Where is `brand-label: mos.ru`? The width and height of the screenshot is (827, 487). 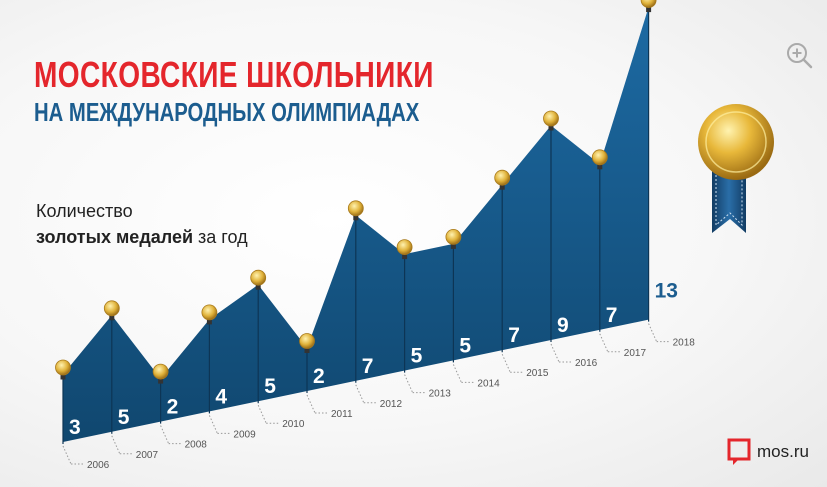 brand-label: mos.ru is located at coordinates (783, 451).